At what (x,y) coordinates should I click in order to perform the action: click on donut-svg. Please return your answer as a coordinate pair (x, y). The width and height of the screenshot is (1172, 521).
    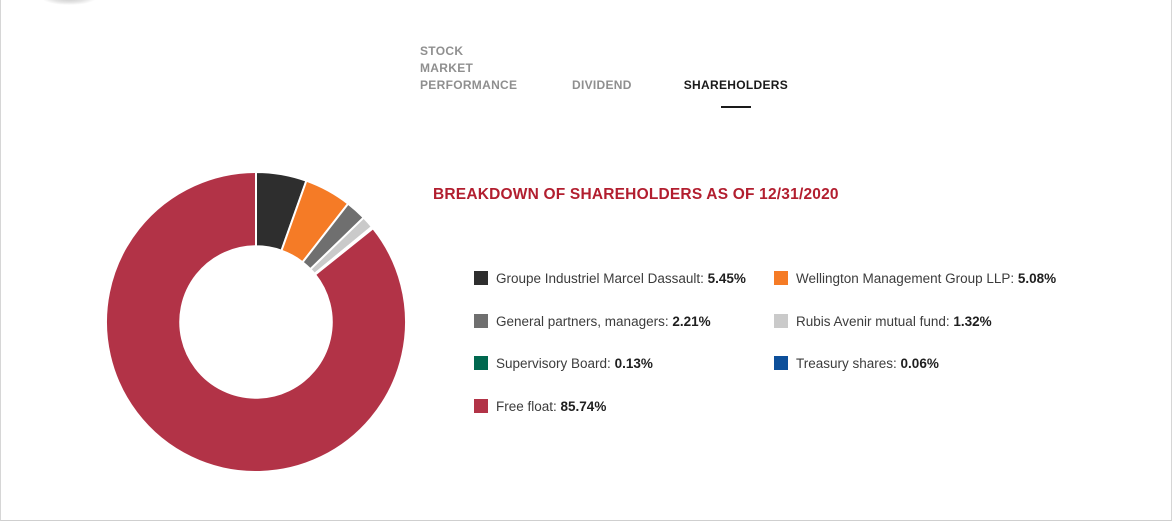
    Looking at the image, I should click on (256, 322).